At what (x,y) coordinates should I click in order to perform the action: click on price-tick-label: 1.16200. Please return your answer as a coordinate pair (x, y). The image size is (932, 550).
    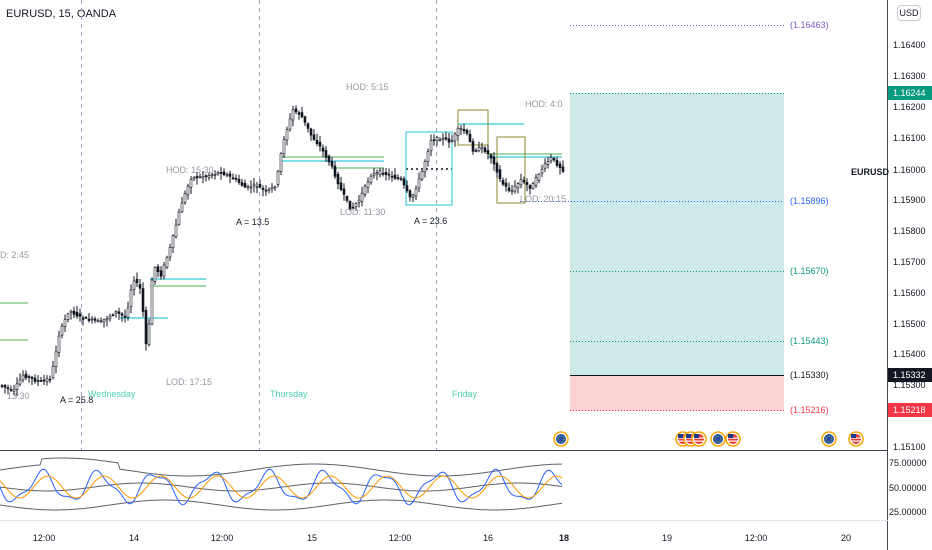
    Looking at the image, I should click on (909, 107).